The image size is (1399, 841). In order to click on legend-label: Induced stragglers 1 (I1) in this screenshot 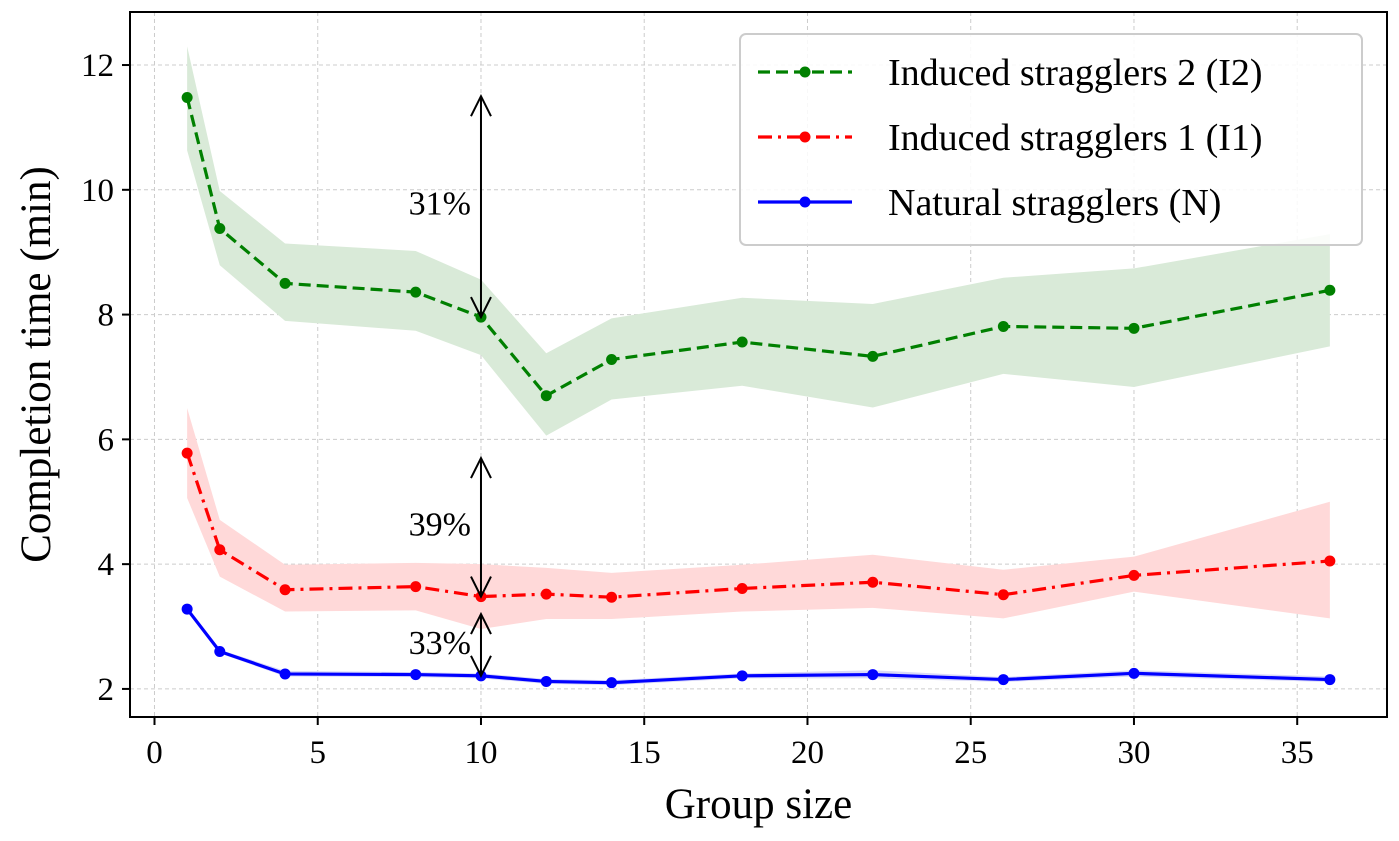, I will do `click(1075, 138)`.